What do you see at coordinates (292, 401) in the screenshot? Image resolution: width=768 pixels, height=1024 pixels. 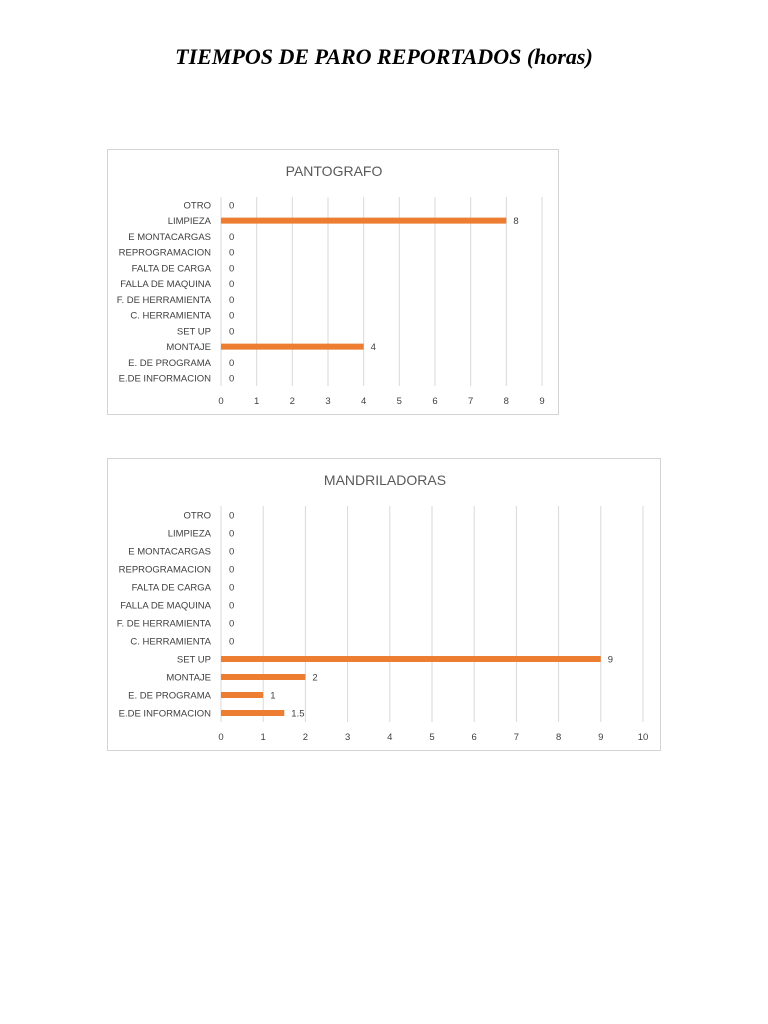 I see `pantografo-x-tick-label: 2` at bounding box center [292, 401].